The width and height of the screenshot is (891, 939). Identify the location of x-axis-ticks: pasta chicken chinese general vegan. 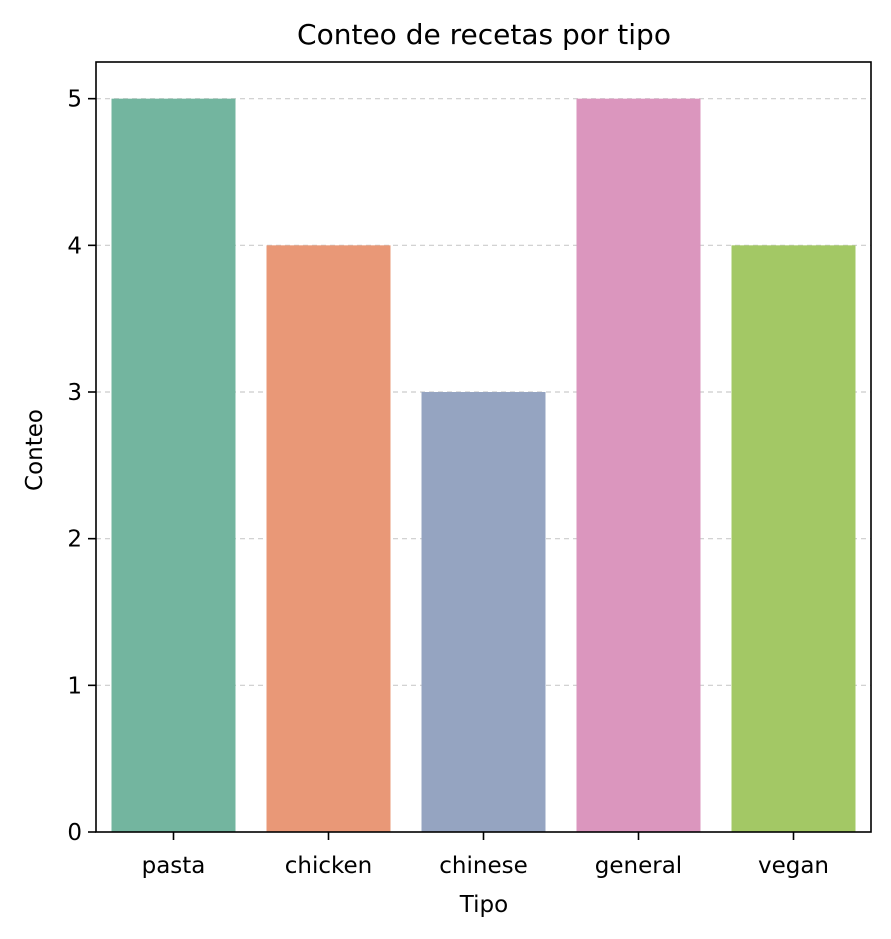
(485, 855).